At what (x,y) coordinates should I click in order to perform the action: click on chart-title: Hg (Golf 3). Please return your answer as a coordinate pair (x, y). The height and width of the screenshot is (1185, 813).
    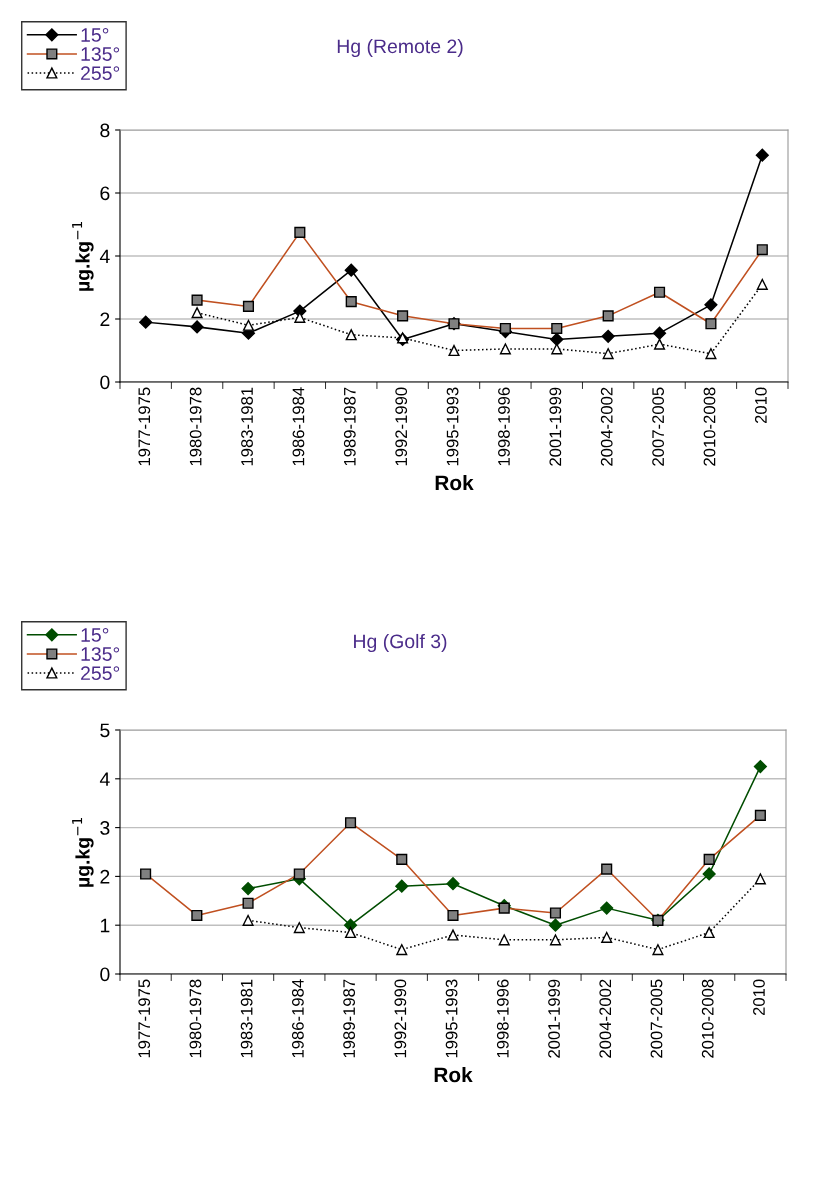
    Looking at the image, I should click on (400, 643).